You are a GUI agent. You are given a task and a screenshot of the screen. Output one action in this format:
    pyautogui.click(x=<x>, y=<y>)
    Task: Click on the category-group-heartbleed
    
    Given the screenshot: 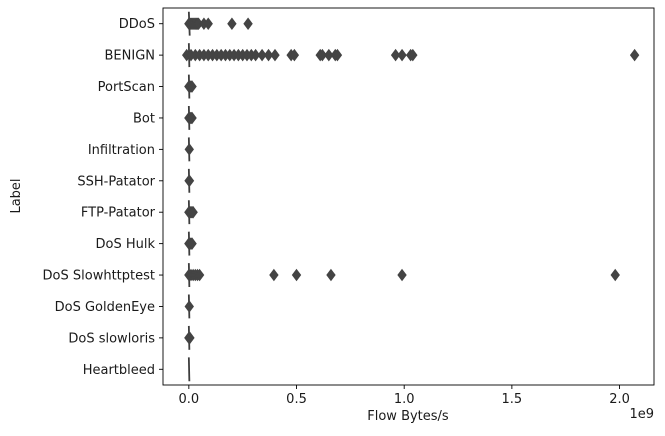 What is the action you would take?
    pyautogui.click(x=189, y=369)
    